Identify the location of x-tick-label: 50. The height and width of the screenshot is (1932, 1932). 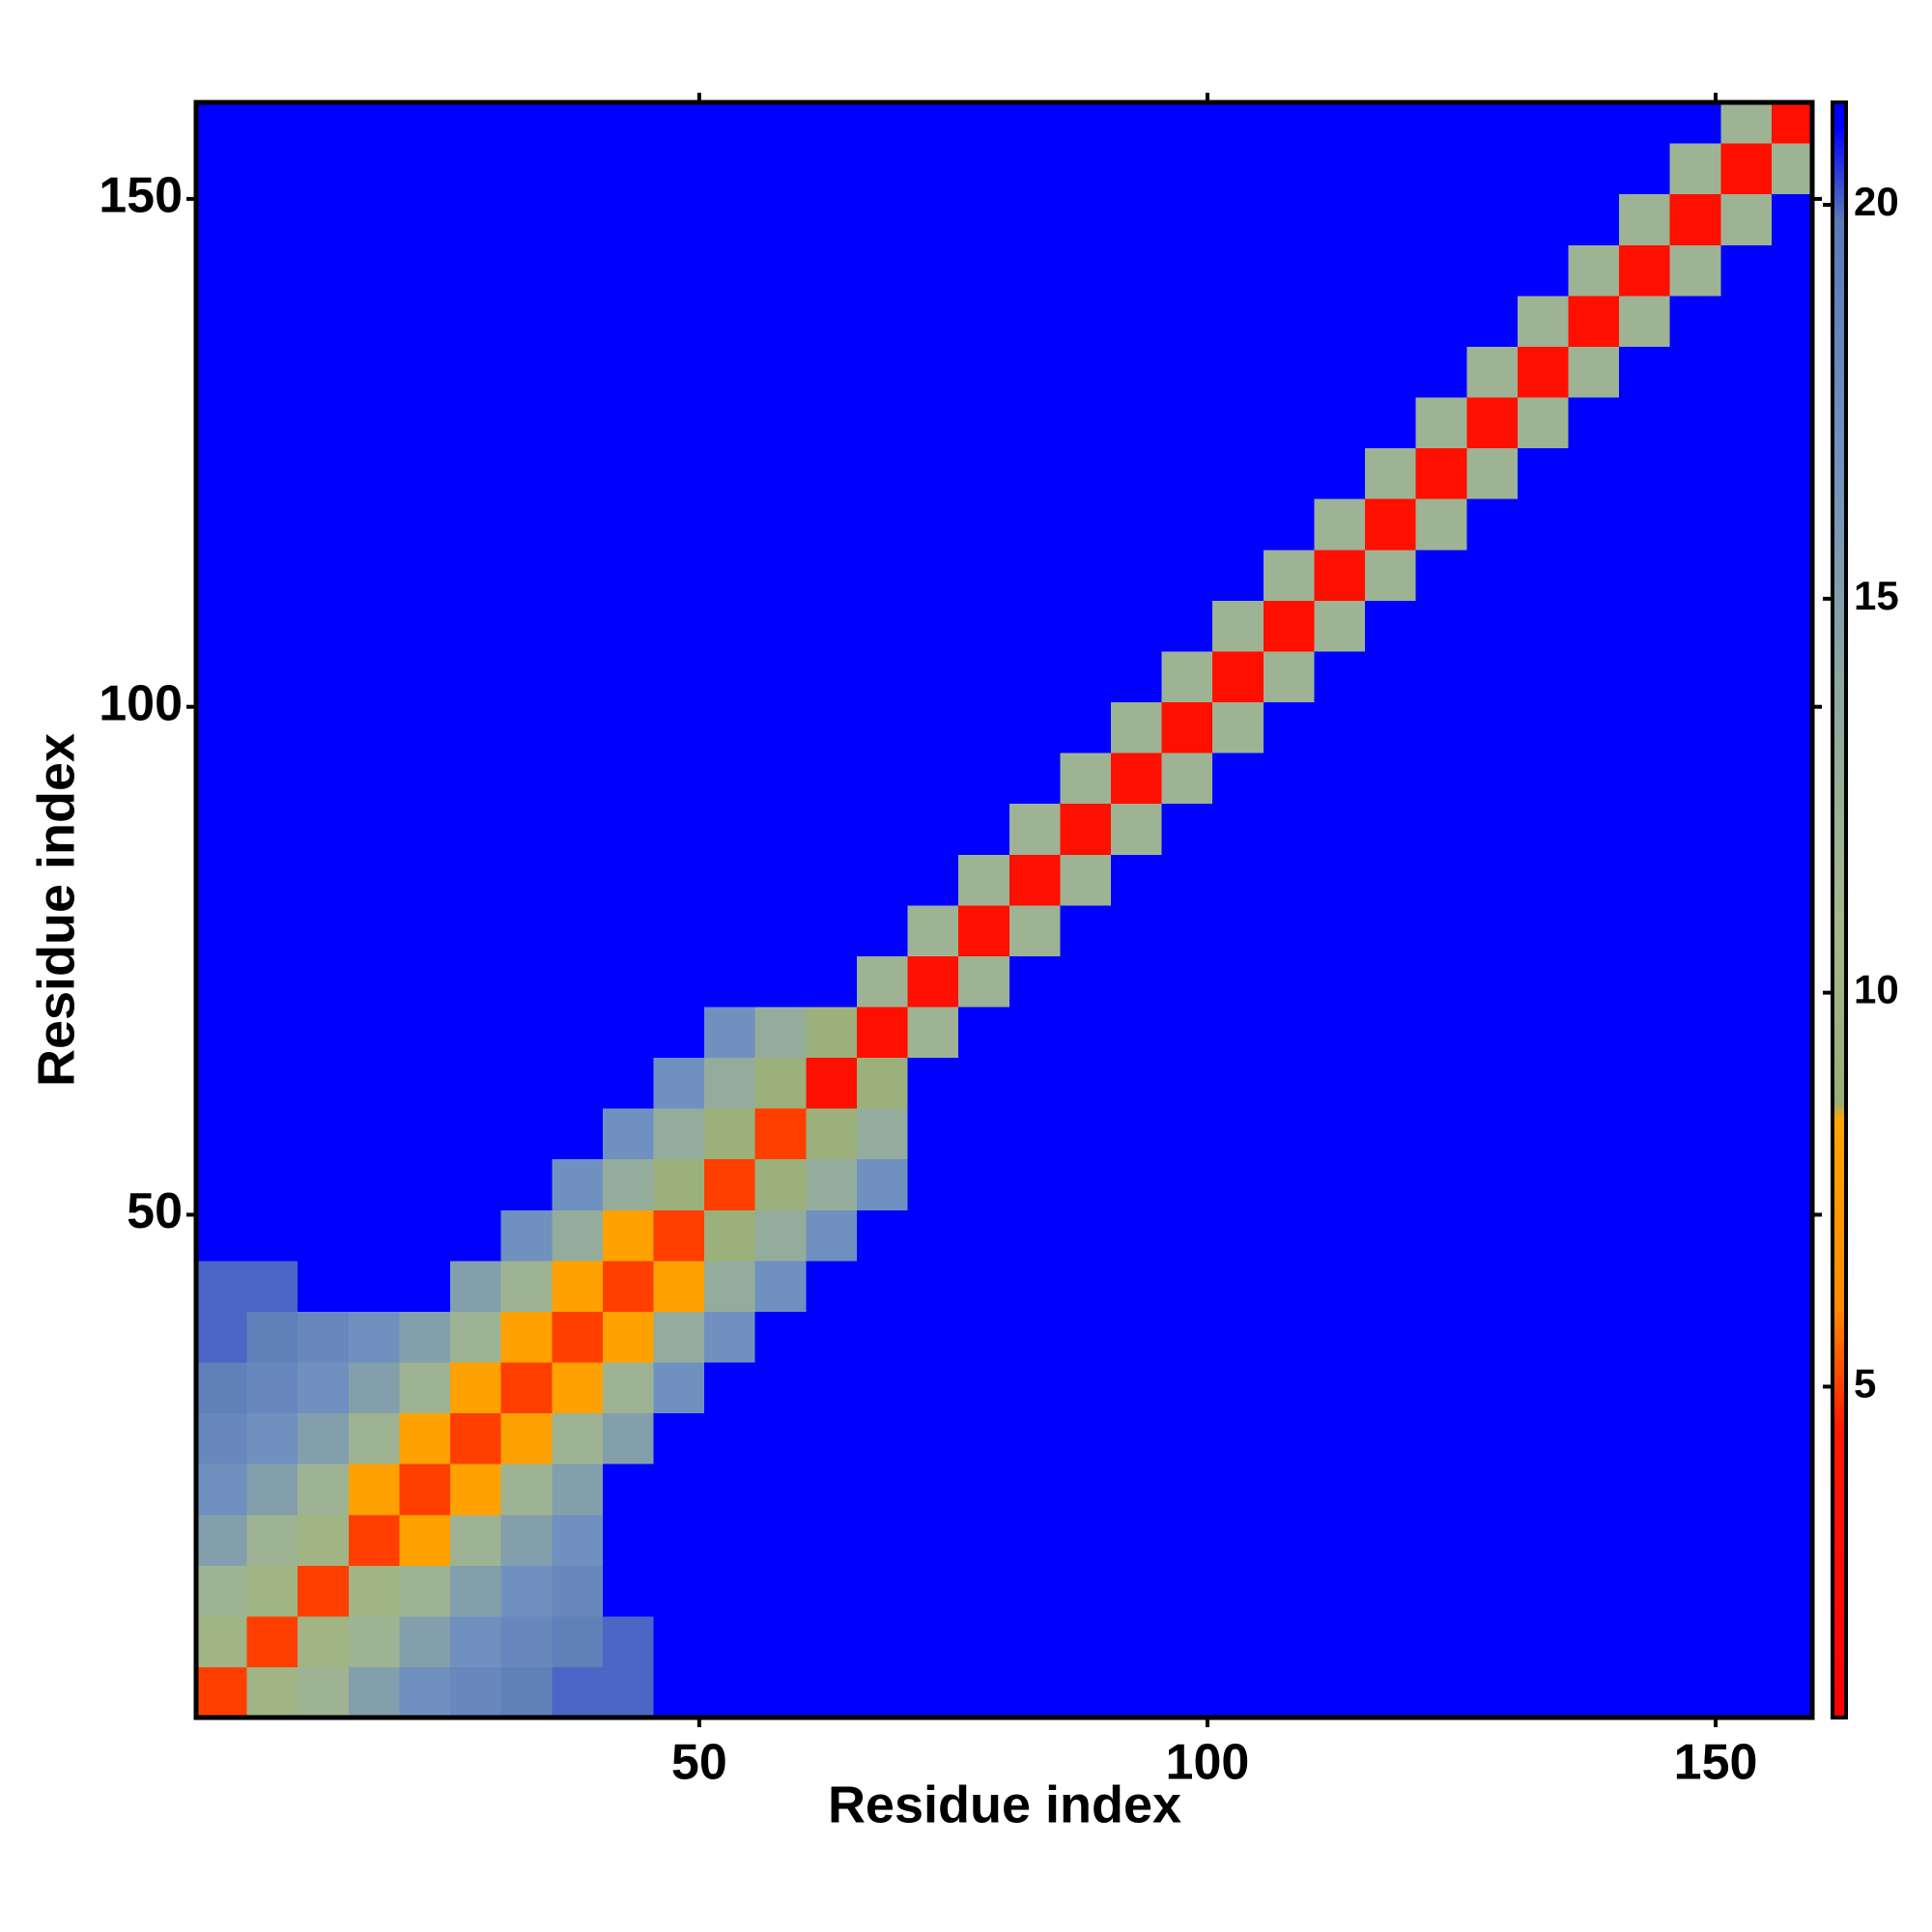
(699, 1763).